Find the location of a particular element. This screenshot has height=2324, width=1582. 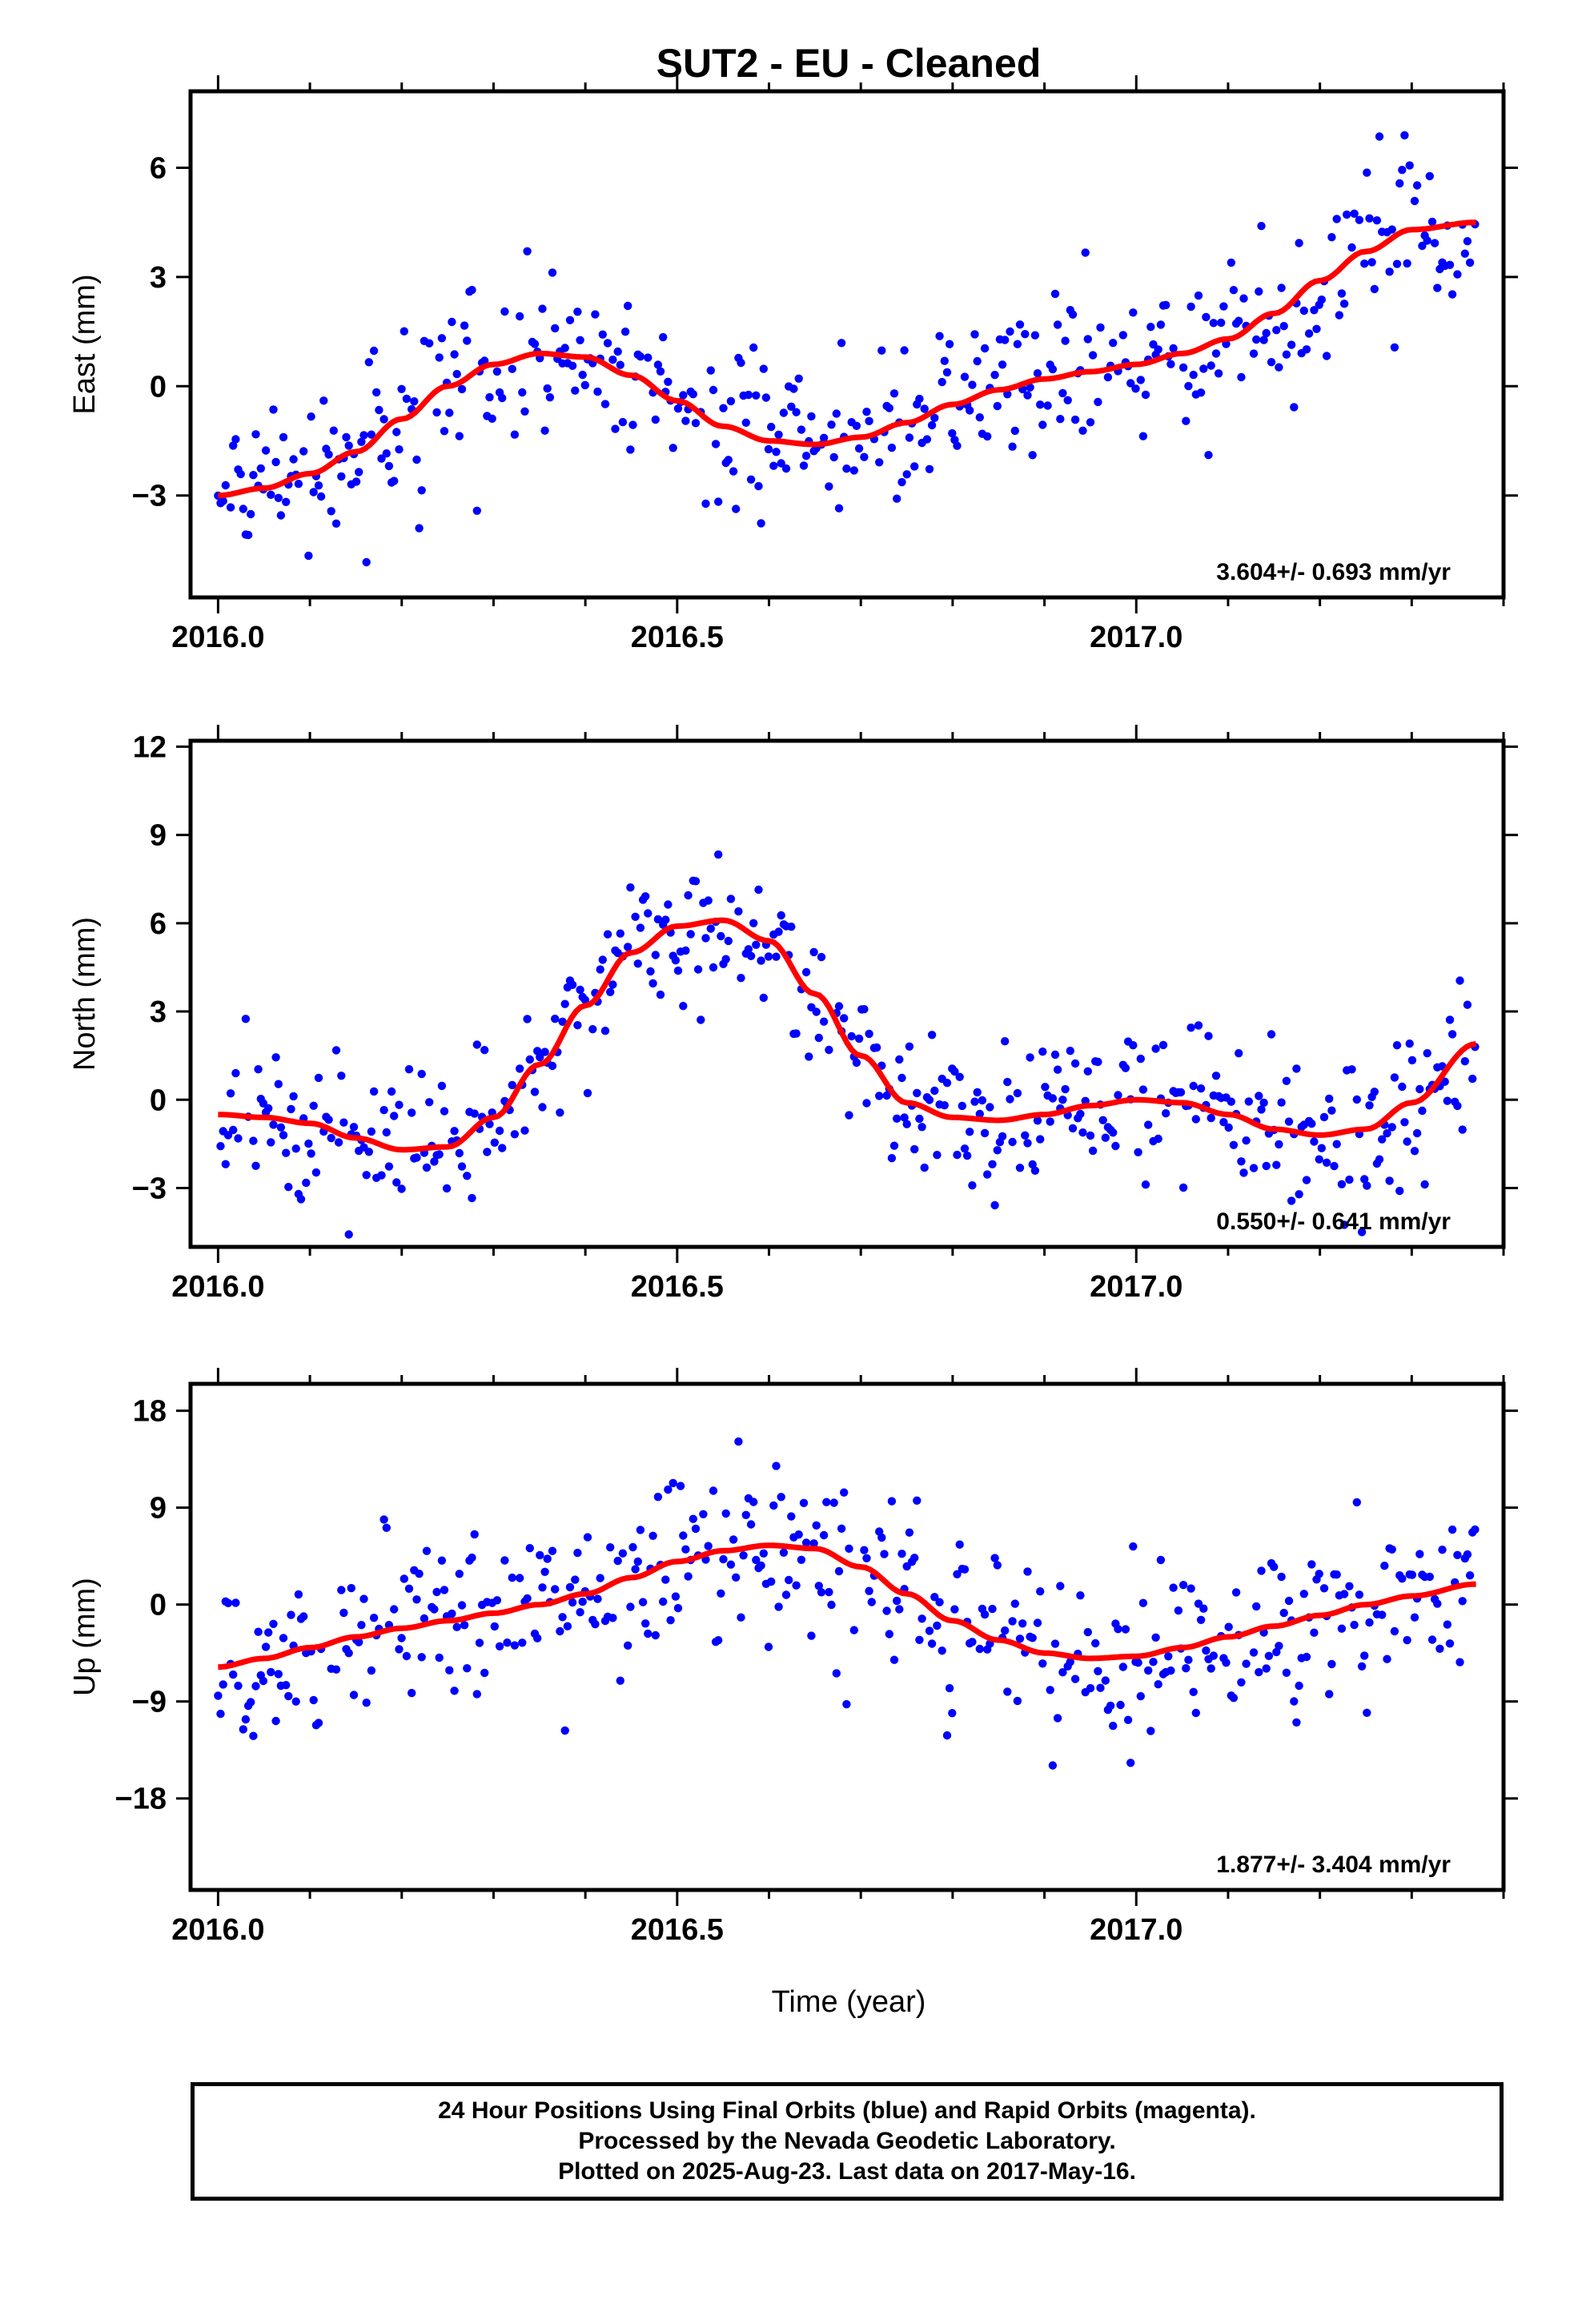

rate-label-east: 3.604+/- 0.693 mm/yr is located at coordinates (1333, 572).